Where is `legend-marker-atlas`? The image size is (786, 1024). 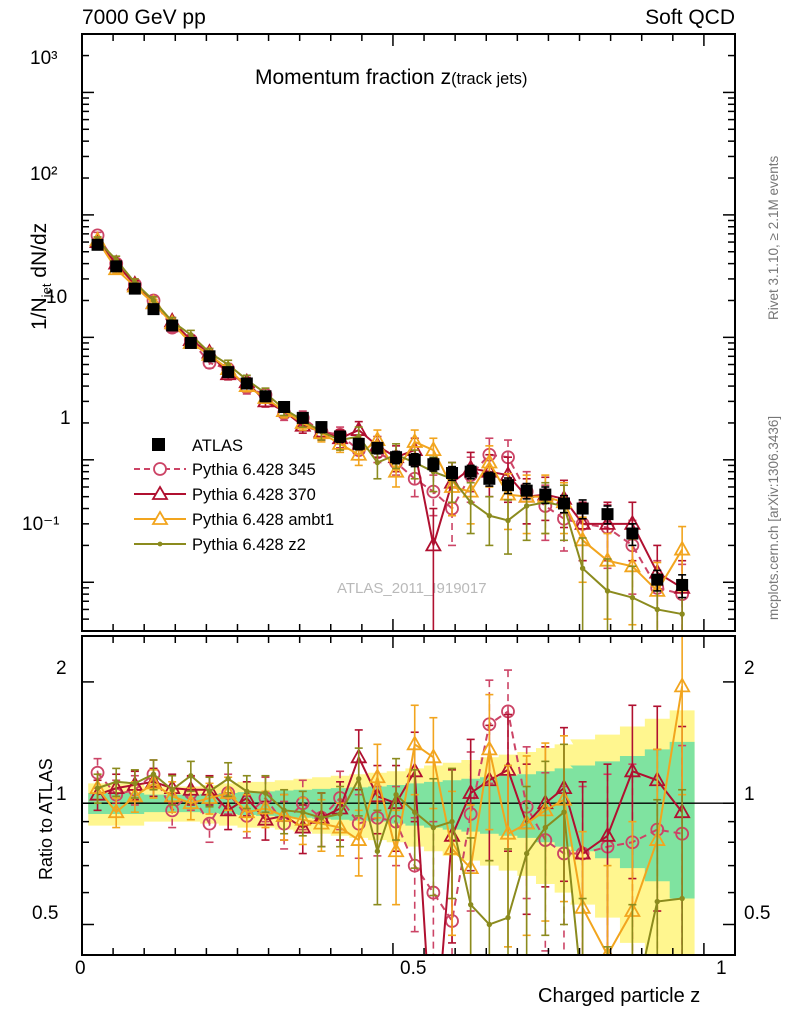 legend-marker-atlas is located at coordinates (158, 444).